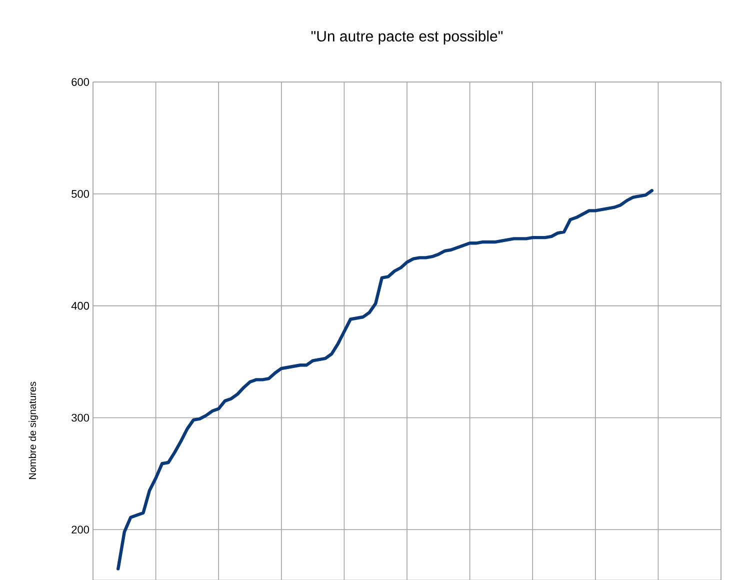  I want to click on y-tick-label: 300, so click(81, 418).